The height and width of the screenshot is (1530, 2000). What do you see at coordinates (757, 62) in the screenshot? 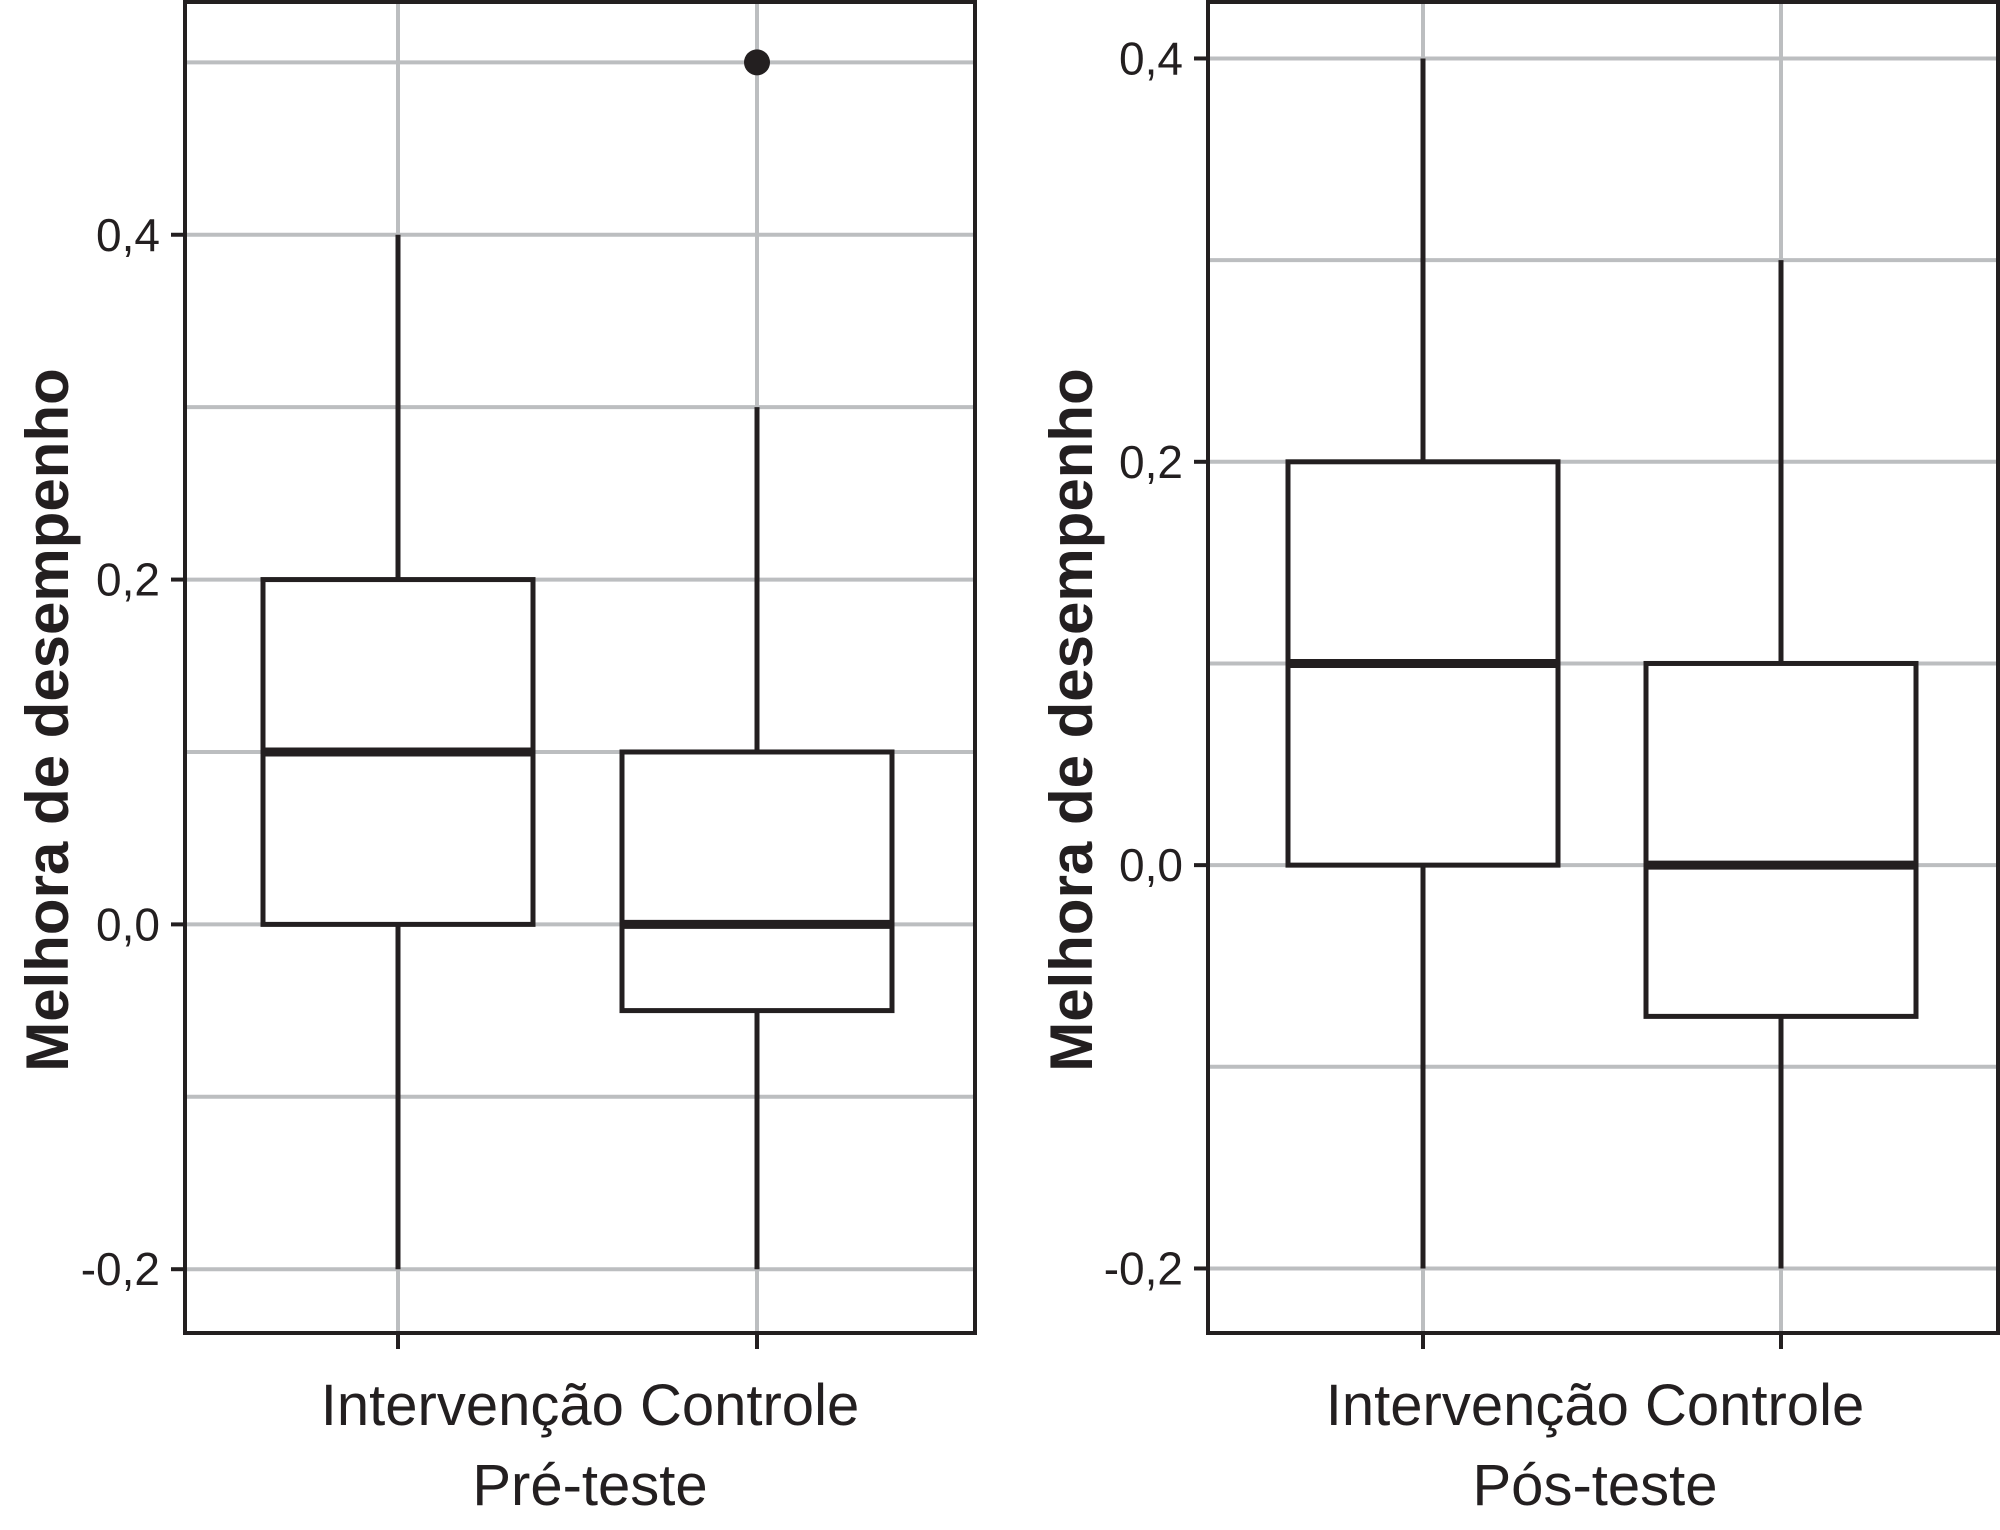
I see `outlier-point` at bounding box center [757, 62].